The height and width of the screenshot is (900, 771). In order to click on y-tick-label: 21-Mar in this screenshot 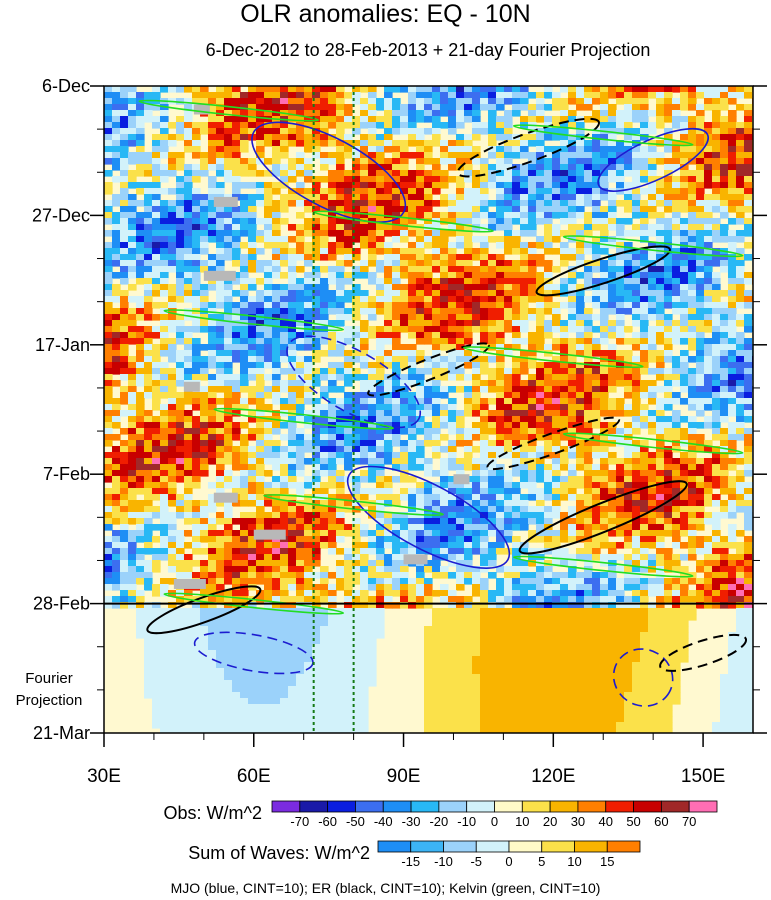, I will do `click(61, 733)`.